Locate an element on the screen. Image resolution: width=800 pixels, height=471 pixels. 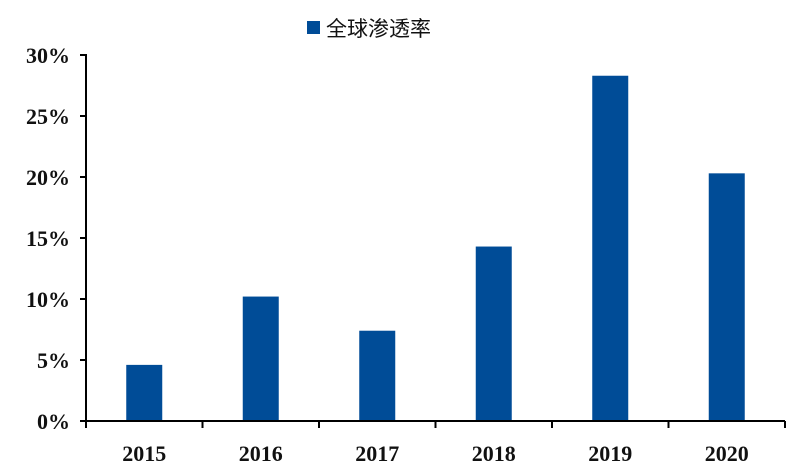
legend: 全球渗透率 is located at coordinates (369, 29).